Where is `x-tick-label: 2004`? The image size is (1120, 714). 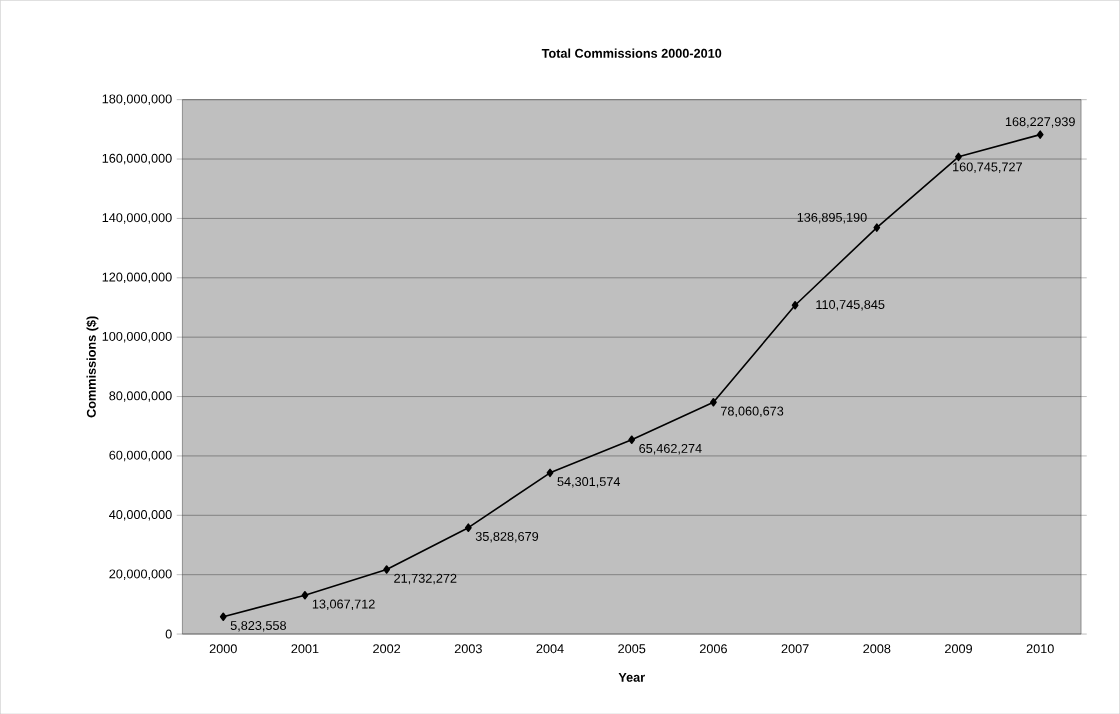 x-tick-label: 2004 is located at coordinates (550, 649).